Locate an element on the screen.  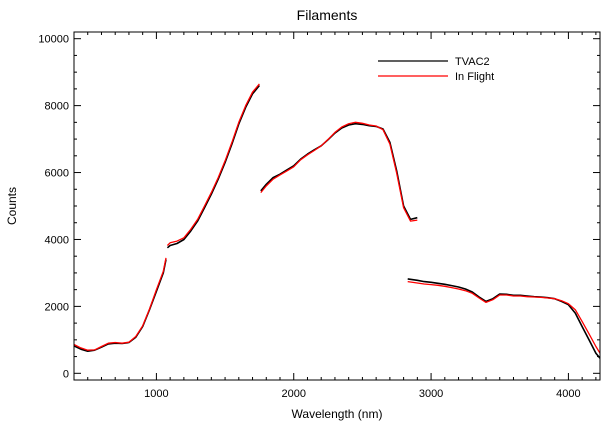
y-tick-label: 10000 is located at coordinates (53, 40).